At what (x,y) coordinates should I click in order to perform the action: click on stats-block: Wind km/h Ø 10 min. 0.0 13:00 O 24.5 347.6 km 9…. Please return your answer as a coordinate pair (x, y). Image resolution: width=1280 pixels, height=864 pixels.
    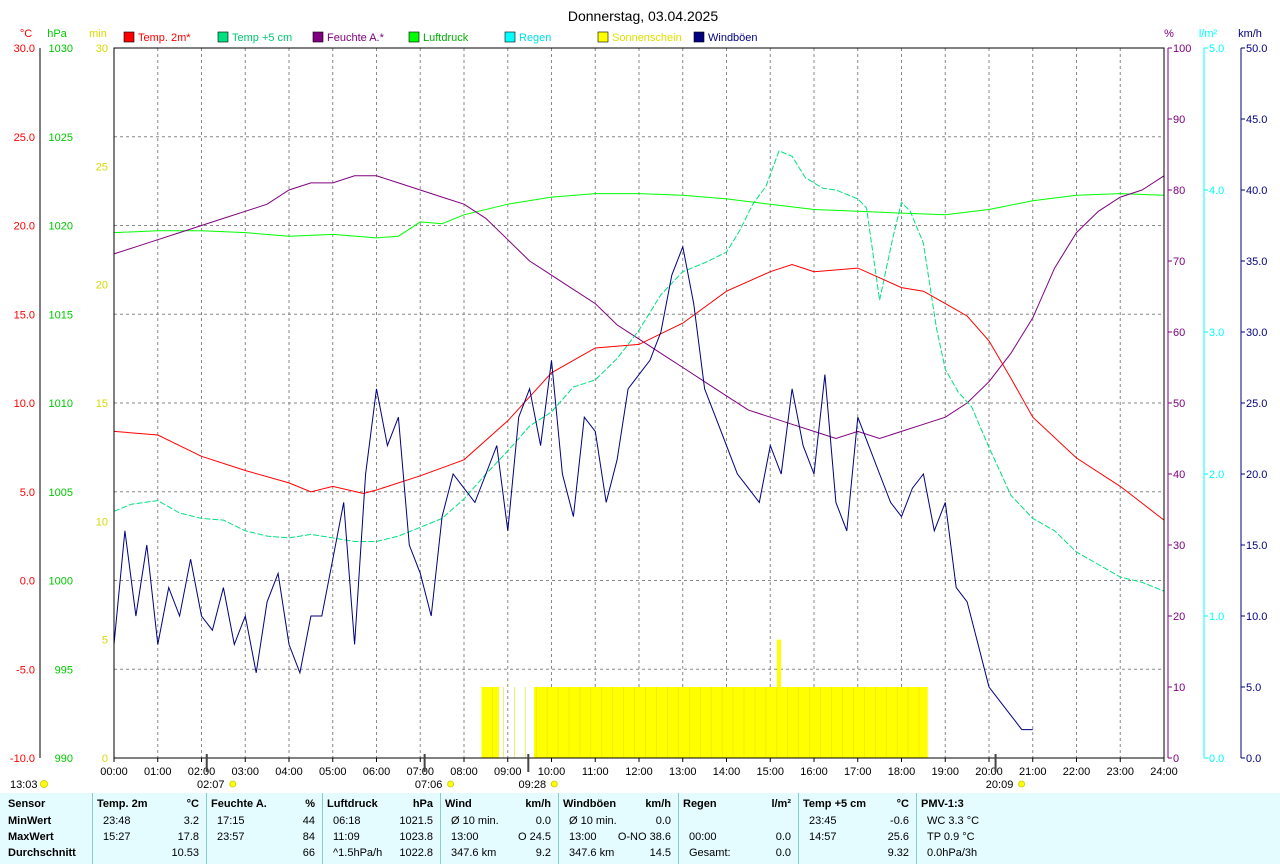
    Looking at the image, I should click on (498, 828).